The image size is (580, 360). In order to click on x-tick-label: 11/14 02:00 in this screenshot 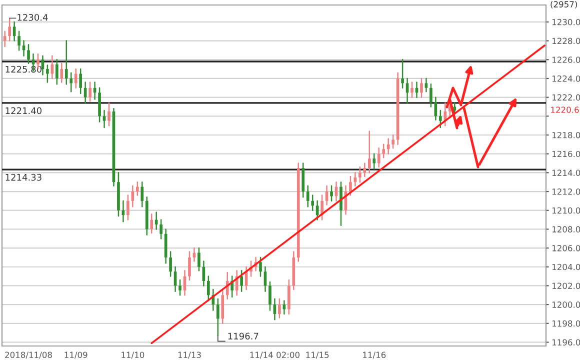, I will do `click(275, 355)`.